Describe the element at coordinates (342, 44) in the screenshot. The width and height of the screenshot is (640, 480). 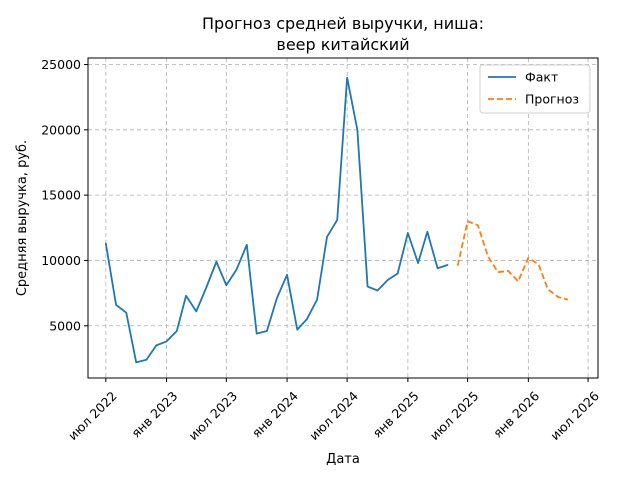
I see `chart-title-line-2: веер китайский` at that location.